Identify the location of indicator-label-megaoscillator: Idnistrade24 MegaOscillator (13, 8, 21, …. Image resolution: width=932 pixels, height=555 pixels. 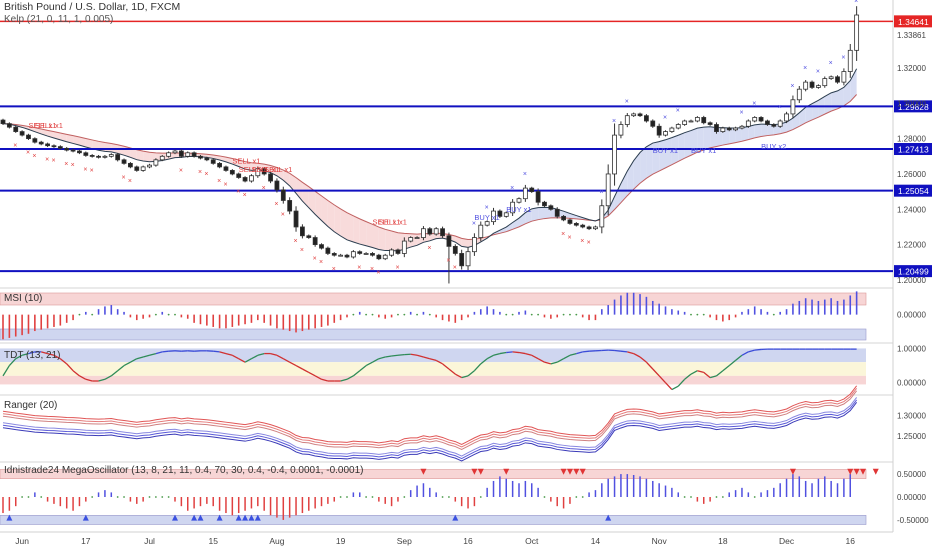
(183, 470).